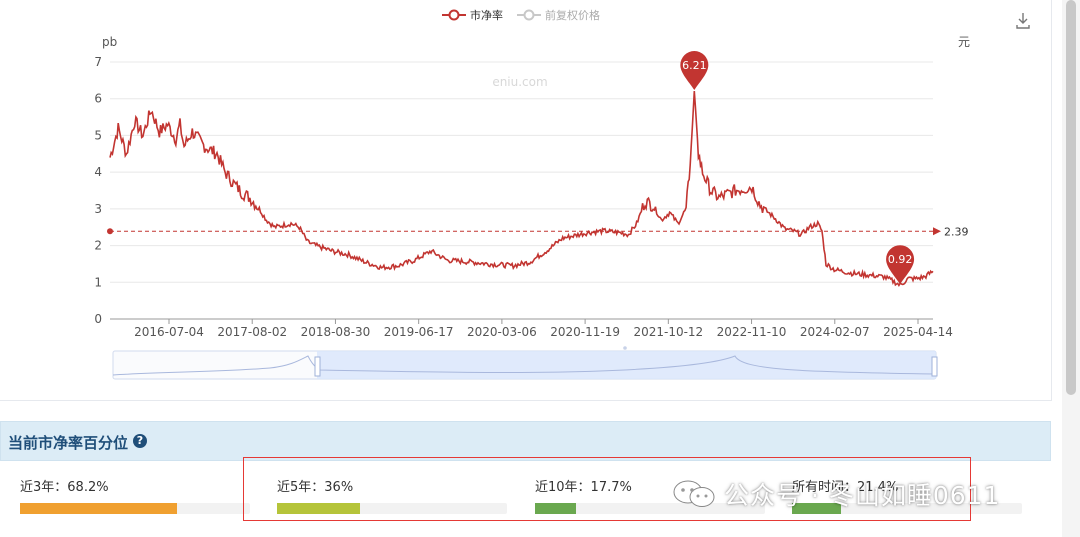 The image size is (1080, 537). I want to click on question-circle-icon: ?, so click(140, 441).